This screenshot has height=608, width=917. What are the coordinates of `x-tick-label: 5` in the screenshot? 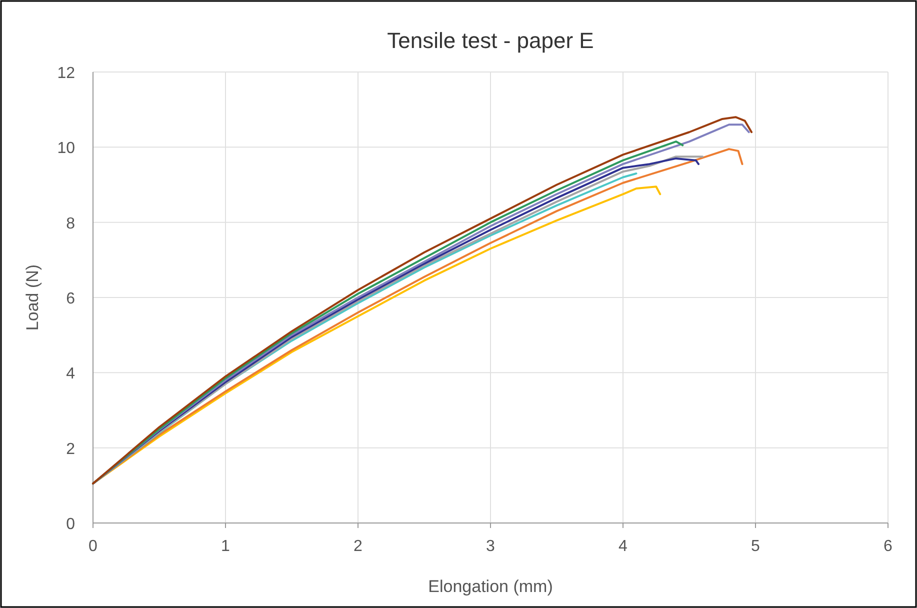 It's located at (755, 546).